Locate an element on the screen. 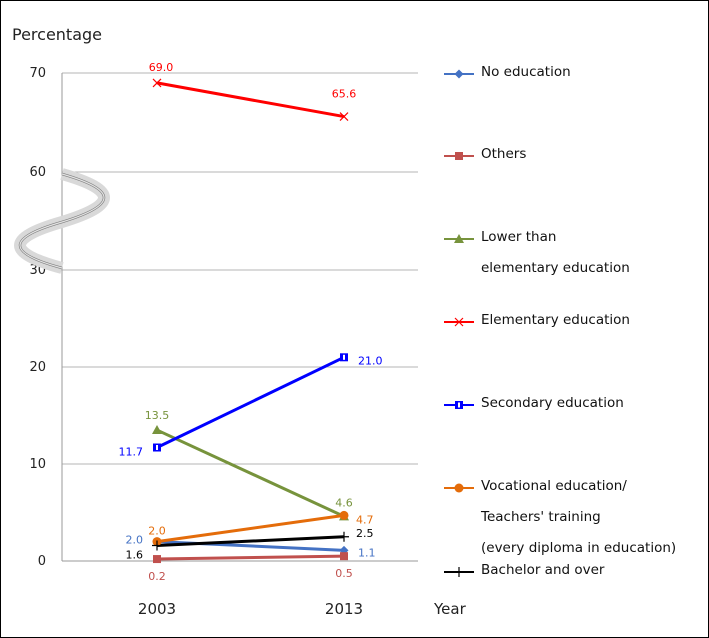 This screenshot has height=638, width=709. x-tick-label: 2013 is located at coordinates (344, 609).